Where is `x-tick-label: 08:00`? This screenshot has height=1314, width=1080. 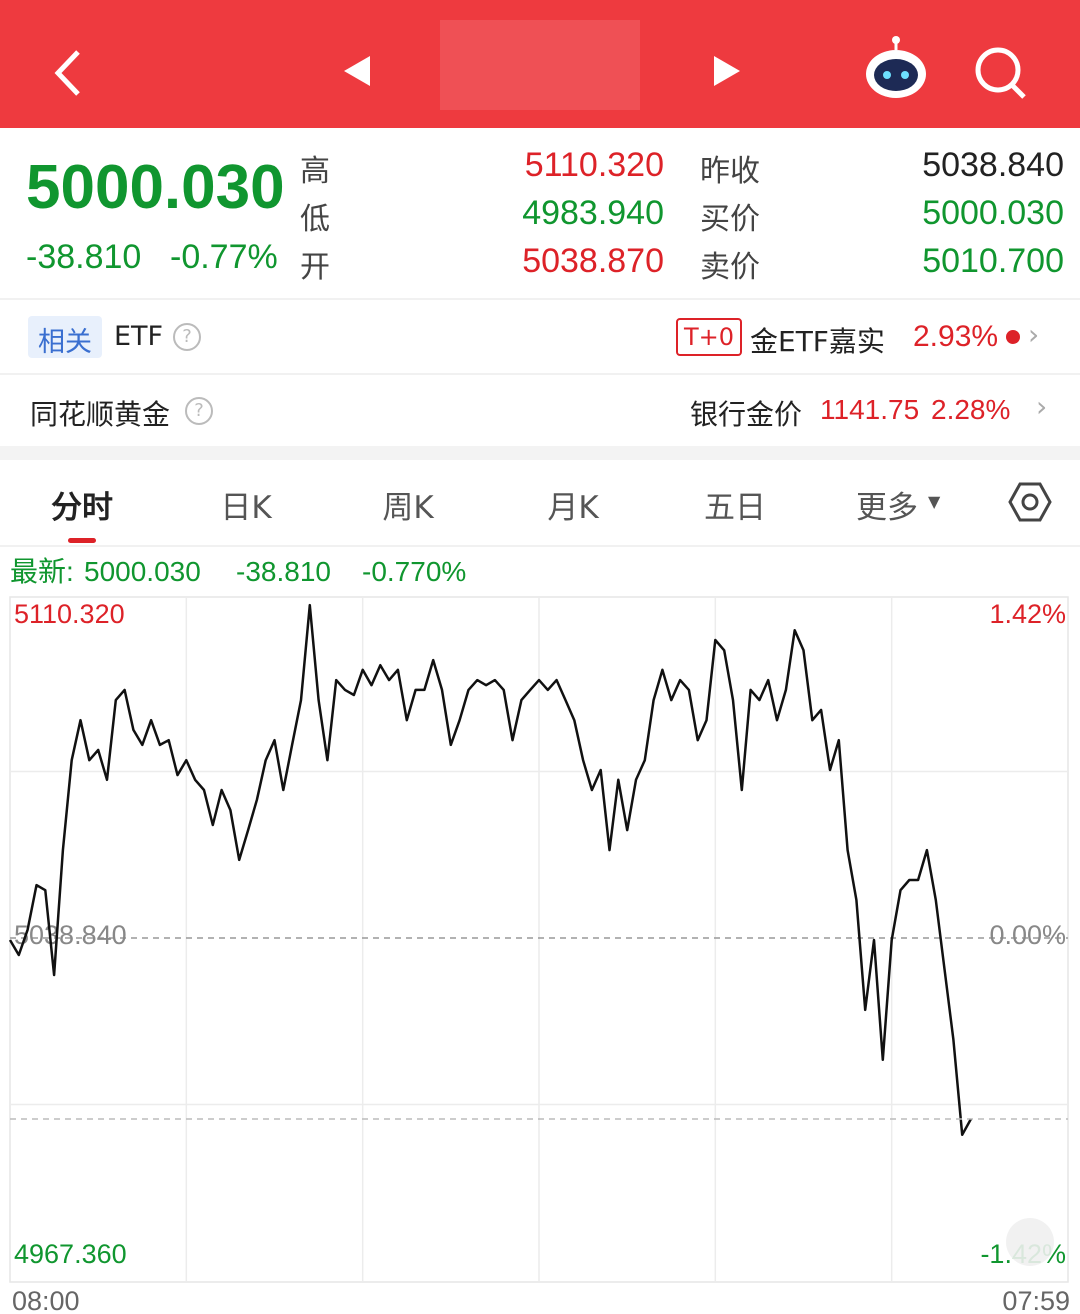 x-tick-label: 08:00 is located at coordinates (46, 1300).